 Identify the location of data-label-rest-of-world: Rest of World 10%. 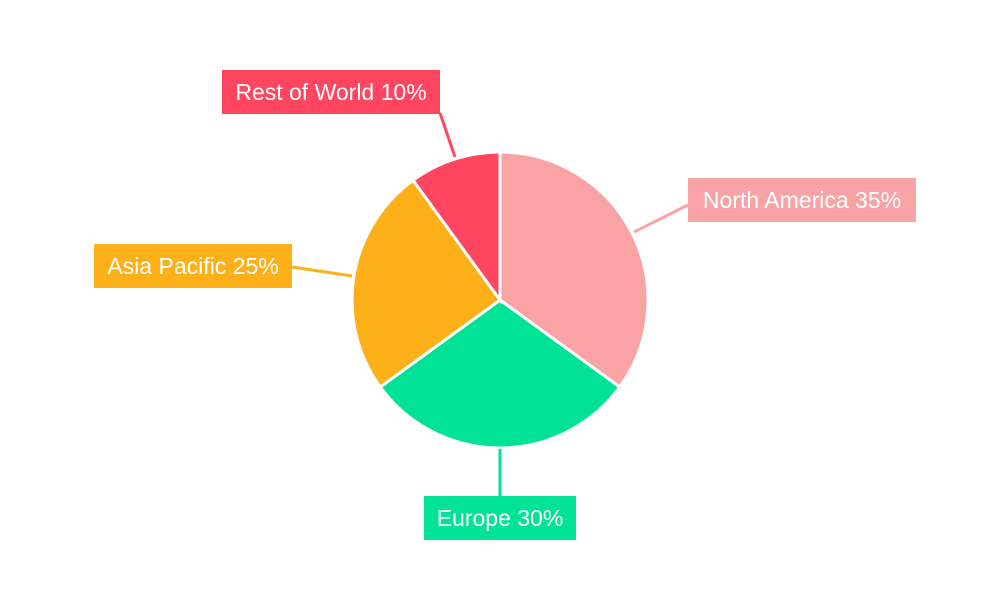
(330, 92).